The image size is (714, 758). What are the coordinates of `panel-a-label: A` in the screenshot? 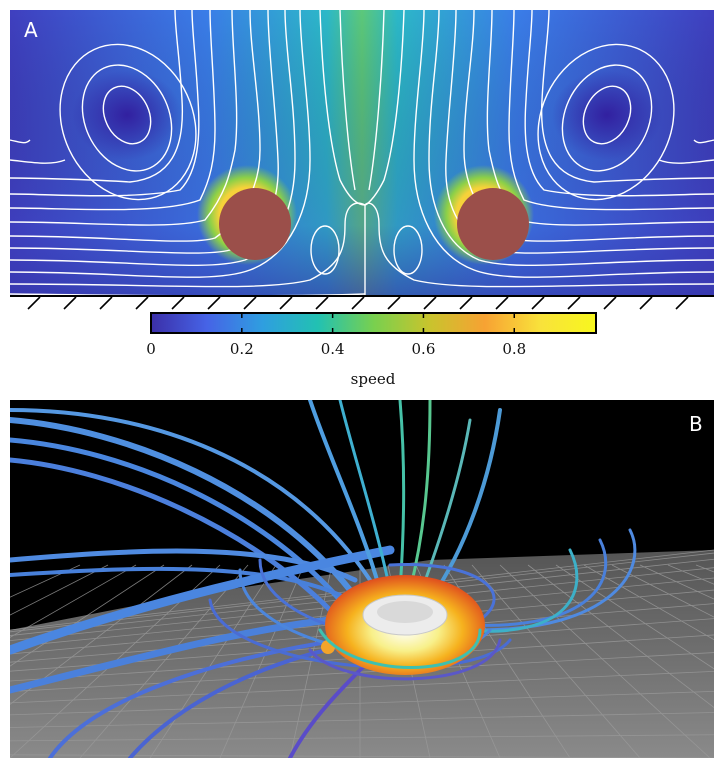 It's located at (31, 30).